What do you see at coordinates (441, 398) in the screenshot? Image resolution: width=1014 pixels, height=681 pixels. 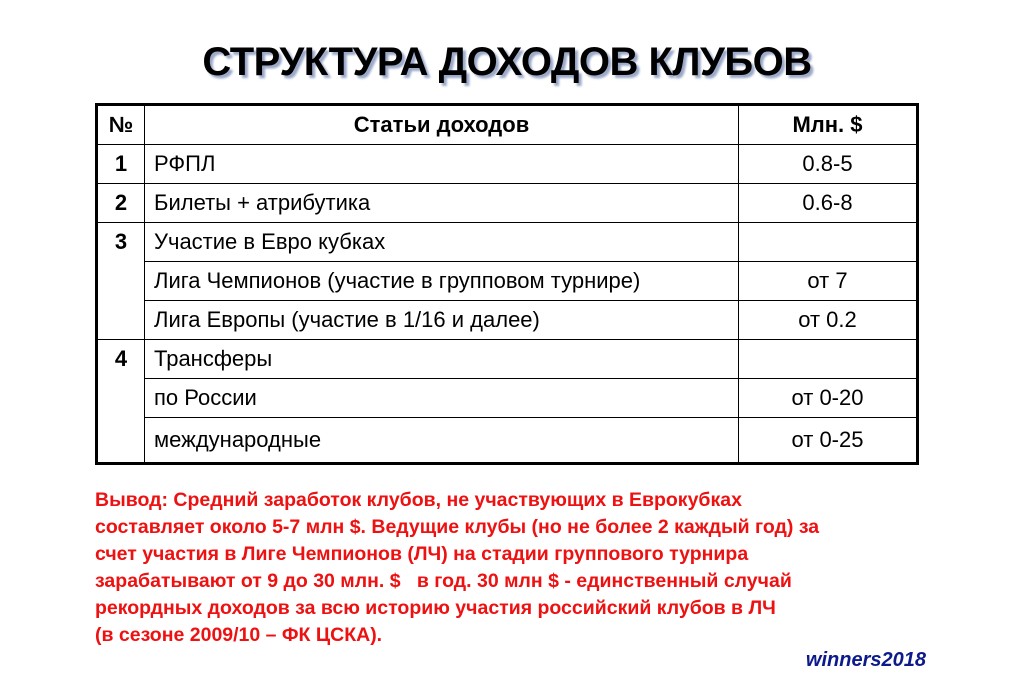 I see `row-item: по России` at bounding box center [441, 398].